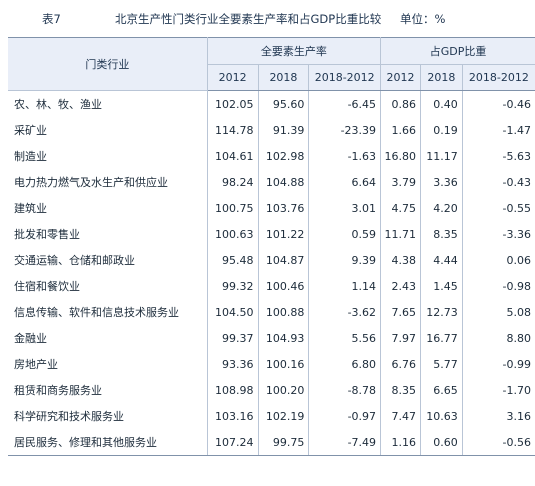 Image resolution: width=535 pixels, height=486 pixels. Describe the element at coordinates (108, 130) in the screenshot. I see `industry-name: 采矿业` at that location.